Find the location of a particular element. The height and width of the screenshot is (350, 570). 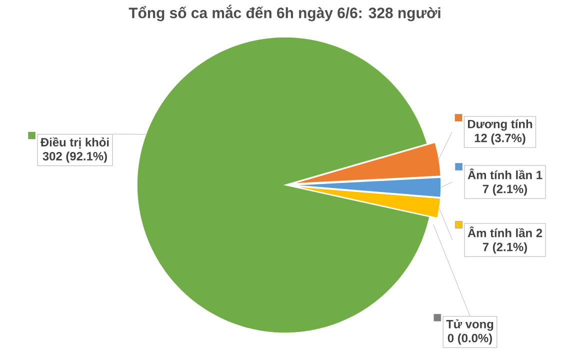

legend-label: Tử vong is located at coordinates (470, 325).